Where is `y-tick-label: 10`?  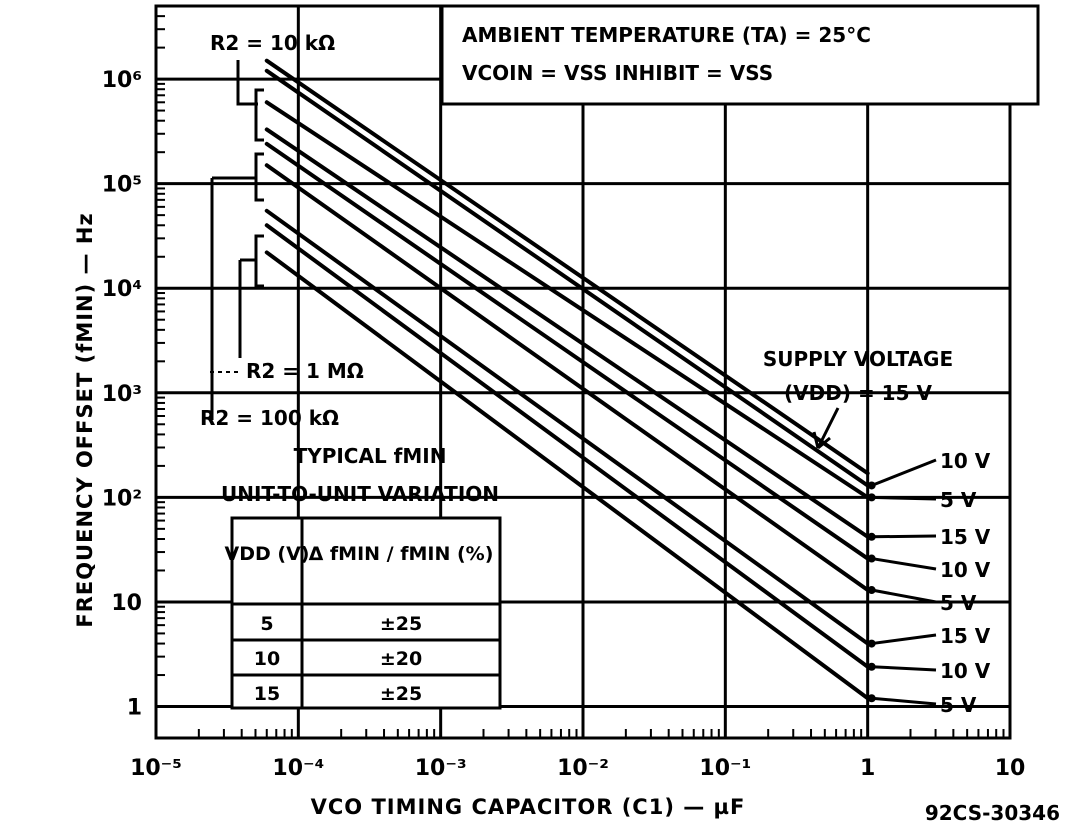
y-tick-label: 10 is located at coordinates (126, 603).